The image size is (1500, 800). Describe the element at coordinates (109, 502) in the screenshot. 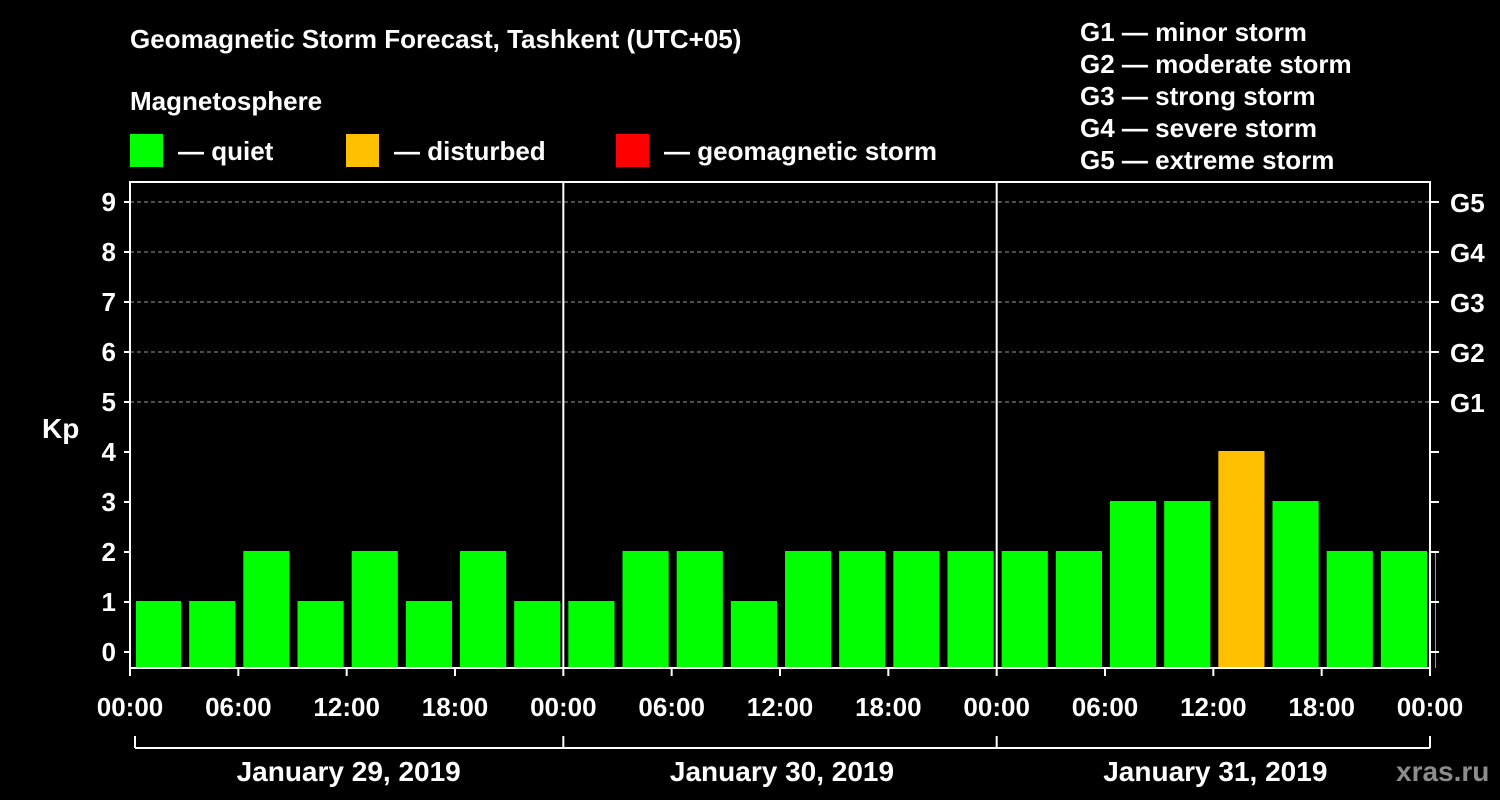

I see `y-tick-label: 3` at that location.